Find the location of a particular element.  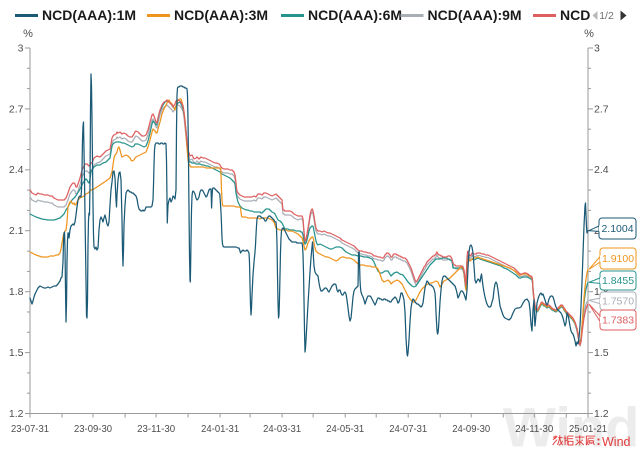

svg-text: 2.1004 is located at coordinates (617, 229).